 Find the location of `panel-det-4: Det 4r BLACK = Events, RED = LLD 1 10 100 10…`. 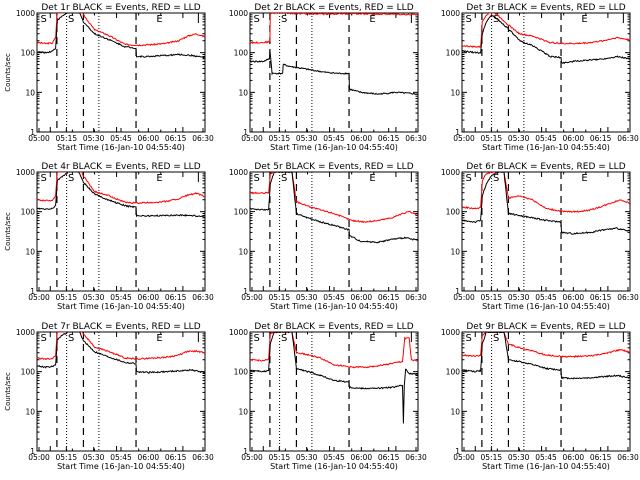

panel-det-4: Det 4r BLACK = Events, RED = LLD 1 10 100 10… is located at coordinates (109, 236).